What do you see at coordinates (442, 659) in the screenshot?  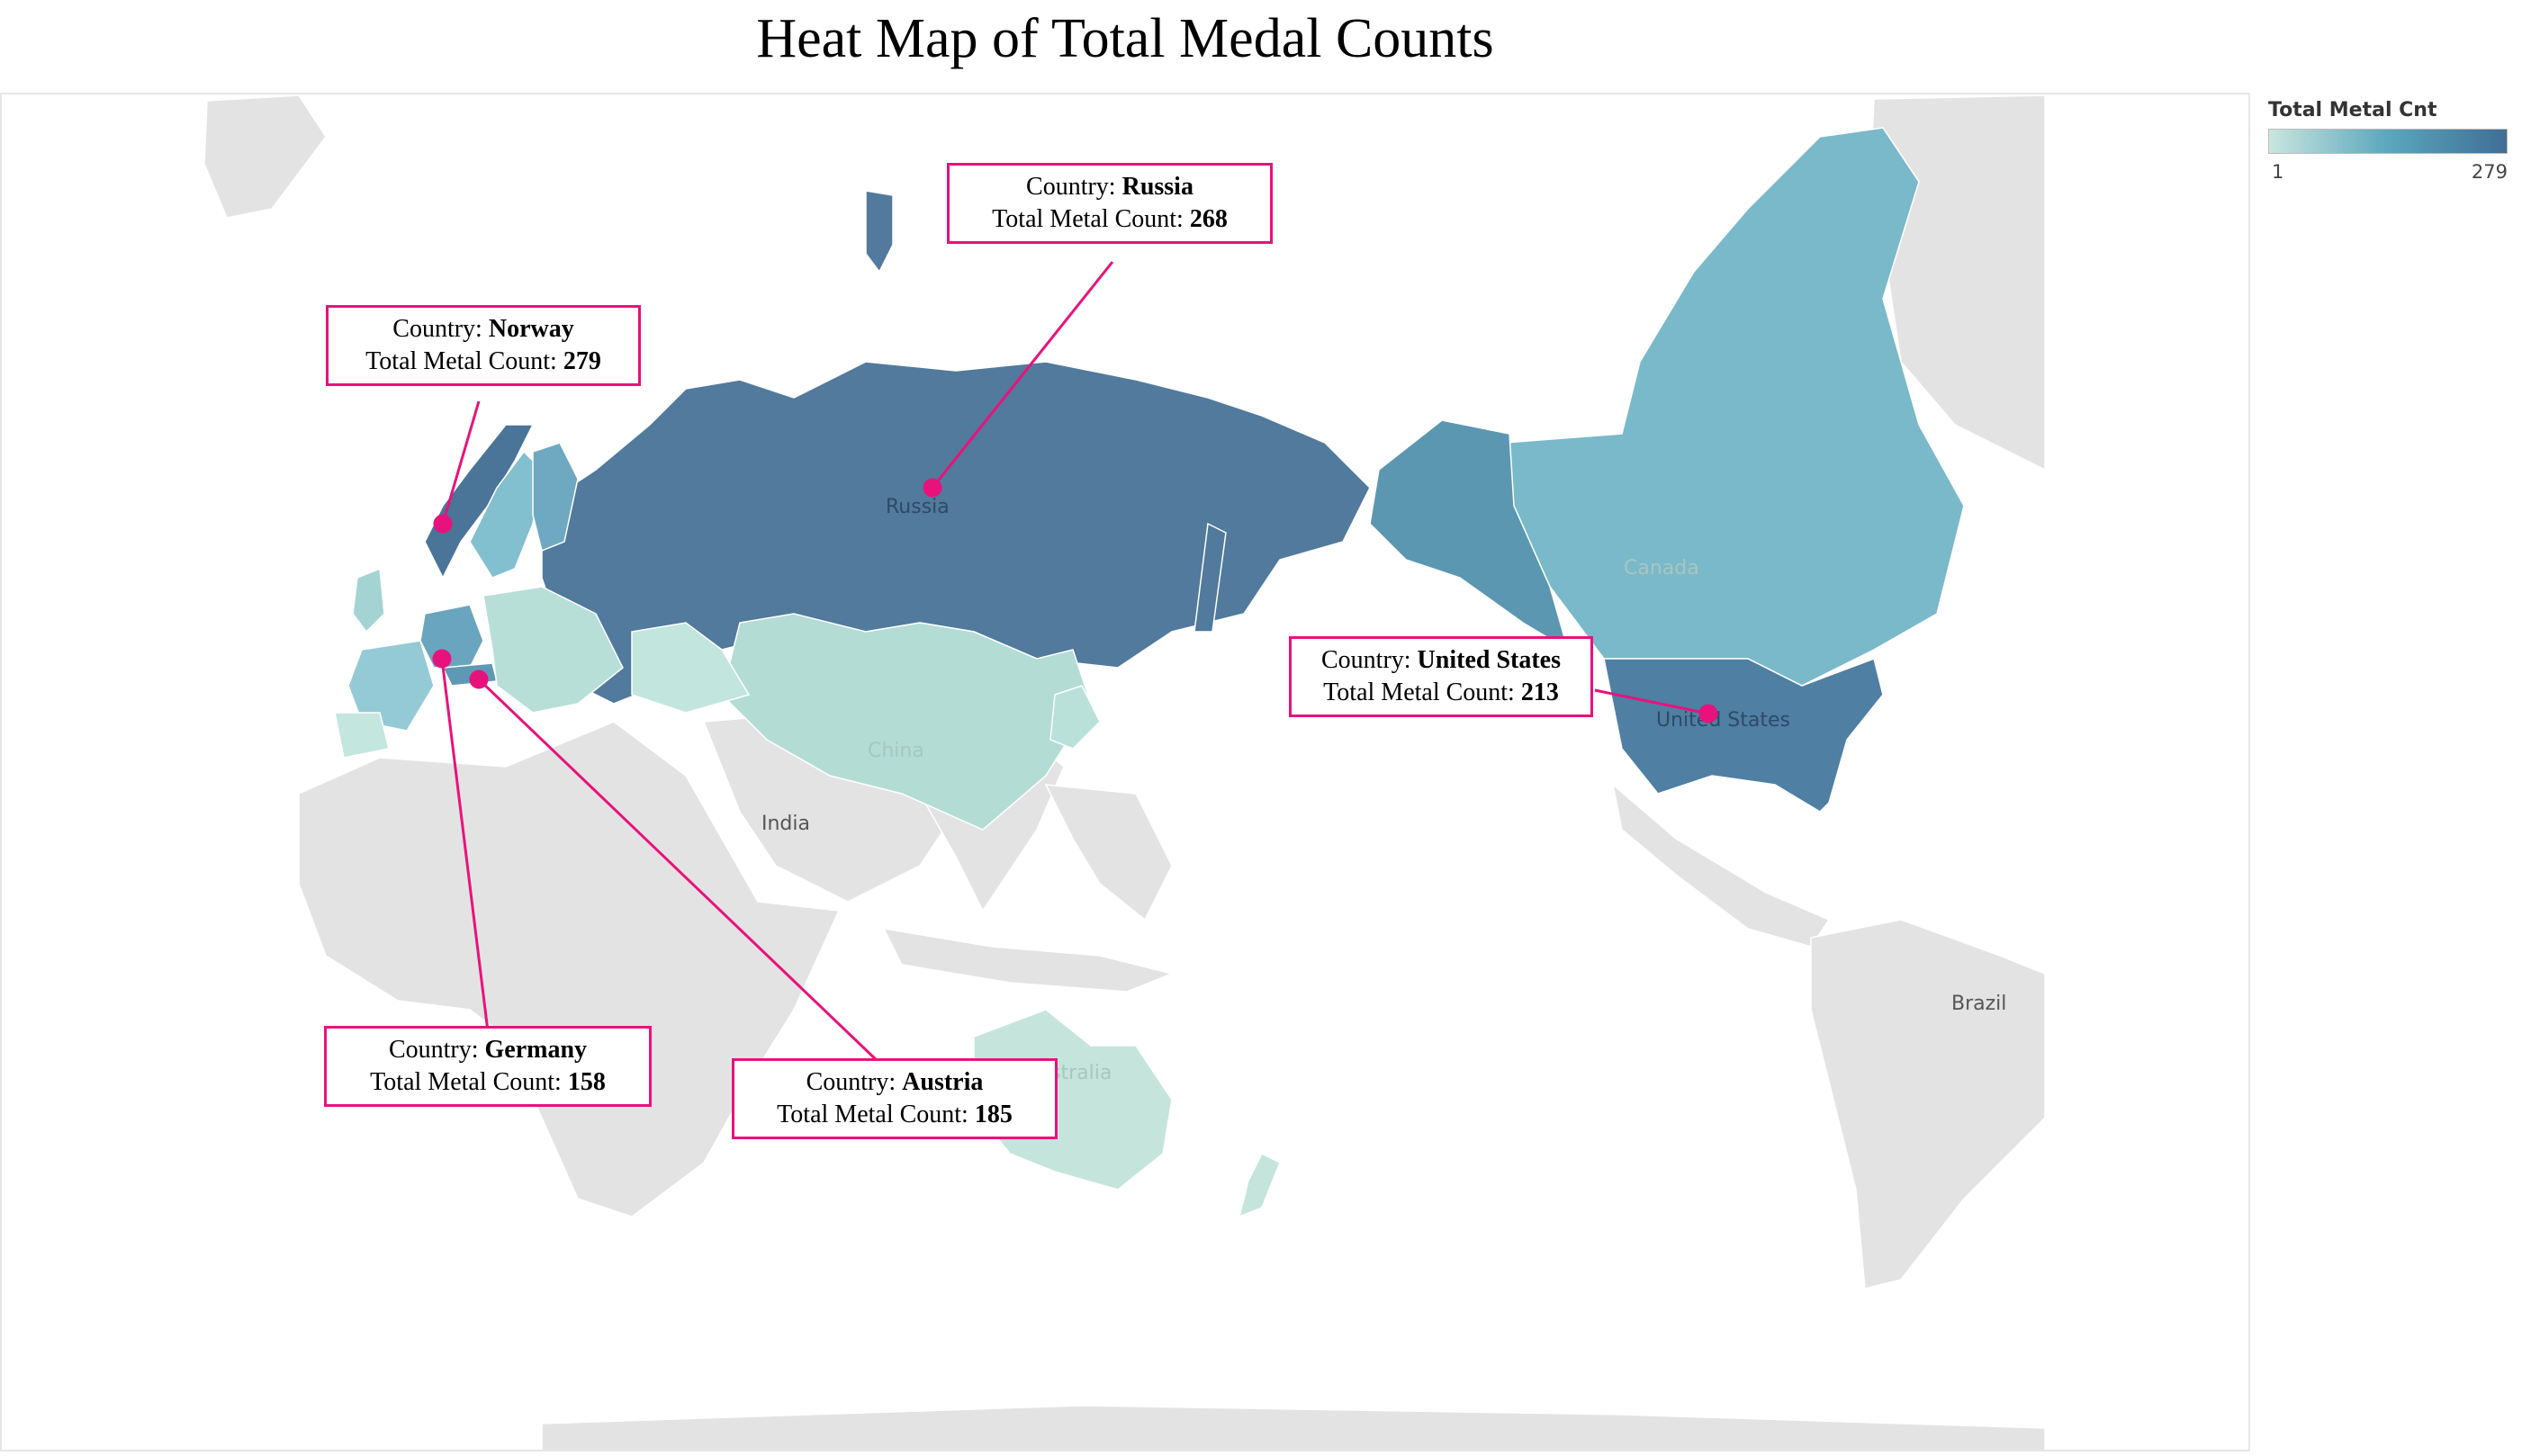 I see `leader-dot-germany` at bounding box center [442, 659].